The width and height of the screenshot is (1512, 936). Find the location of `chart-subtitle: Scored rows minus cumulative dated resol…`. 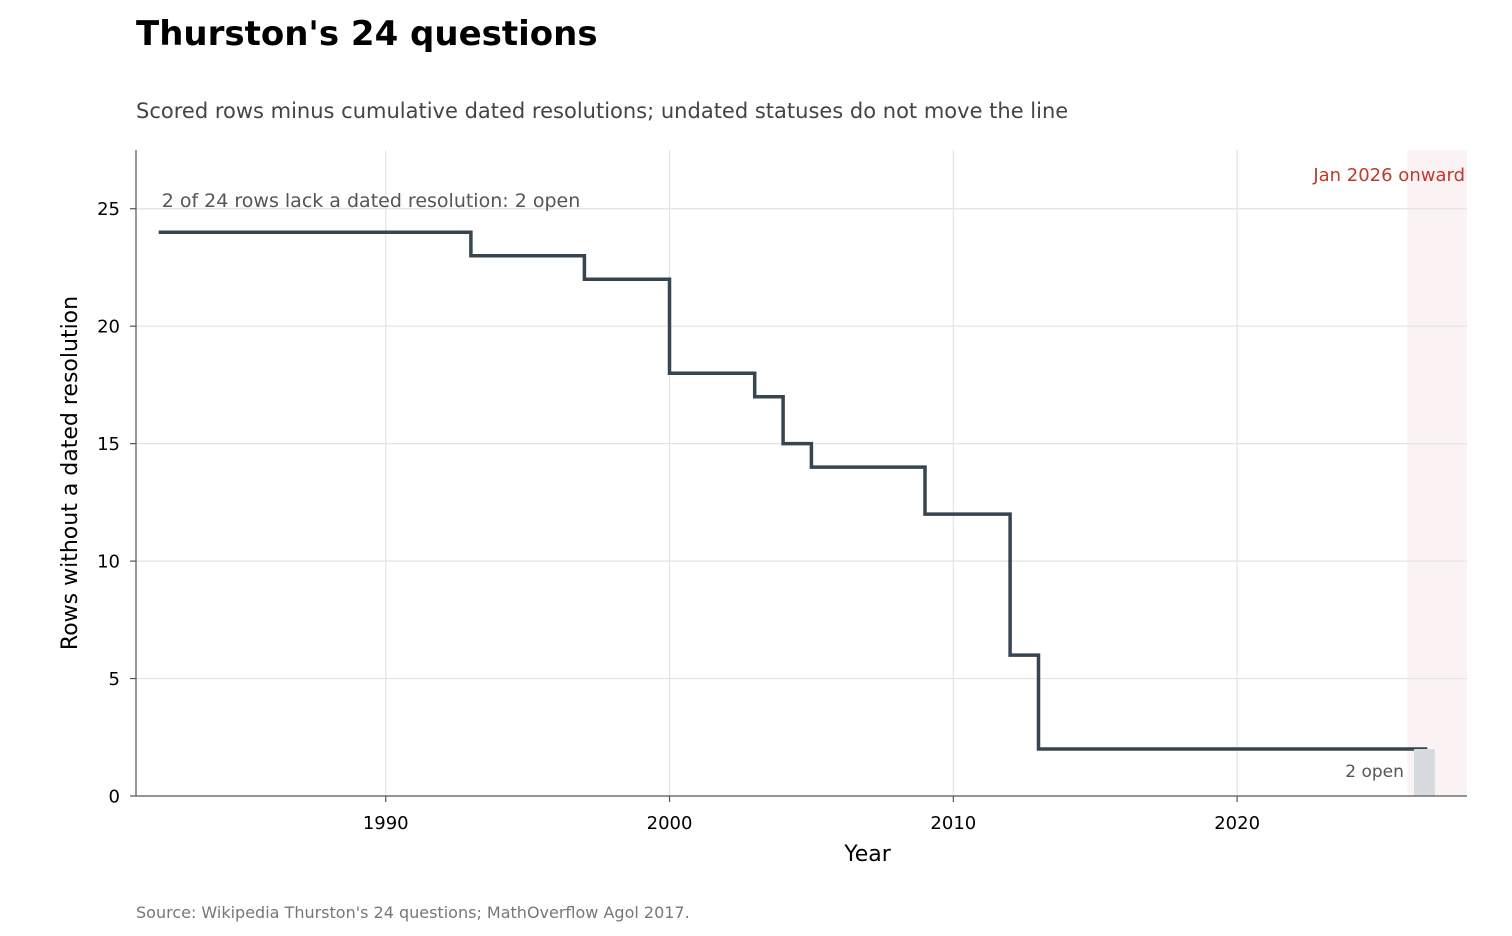

chart-subtitle: Scored rows minus cumulative dated resol… is located at coordinates (602, 111).